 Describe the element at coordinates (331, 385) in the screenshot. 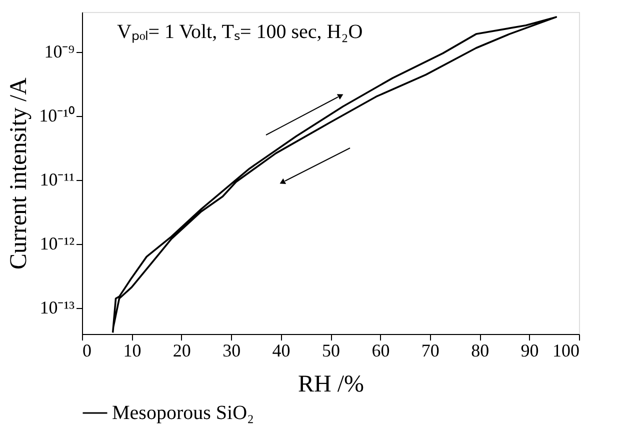

I see `x-axis-title: RH /%` at that location.